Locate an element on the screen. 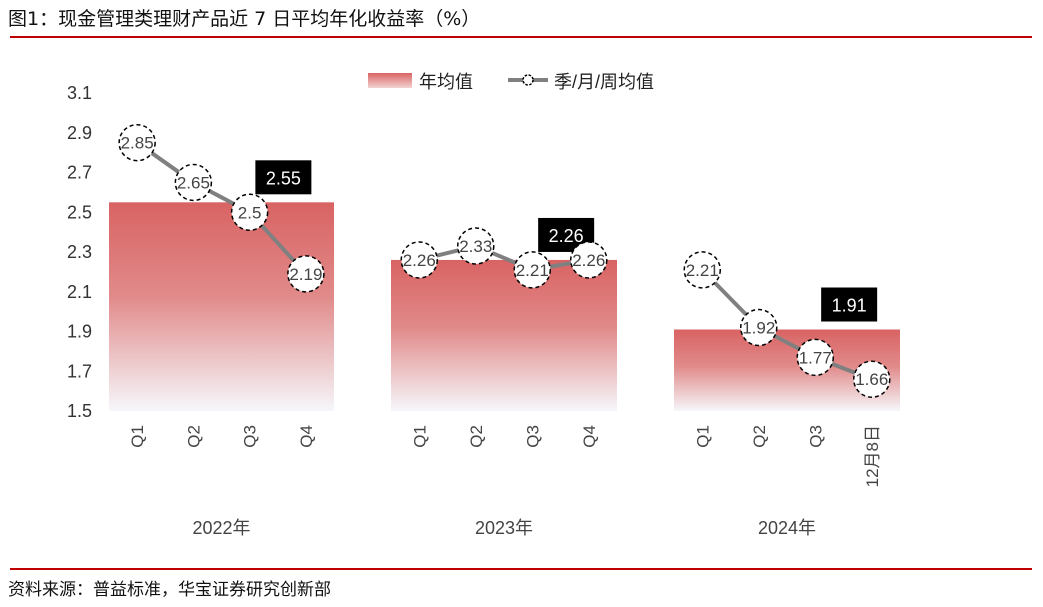 This screenshot has height=607, width=1043. x-category-label: 12月8日 is located at coordinates (872, 456).